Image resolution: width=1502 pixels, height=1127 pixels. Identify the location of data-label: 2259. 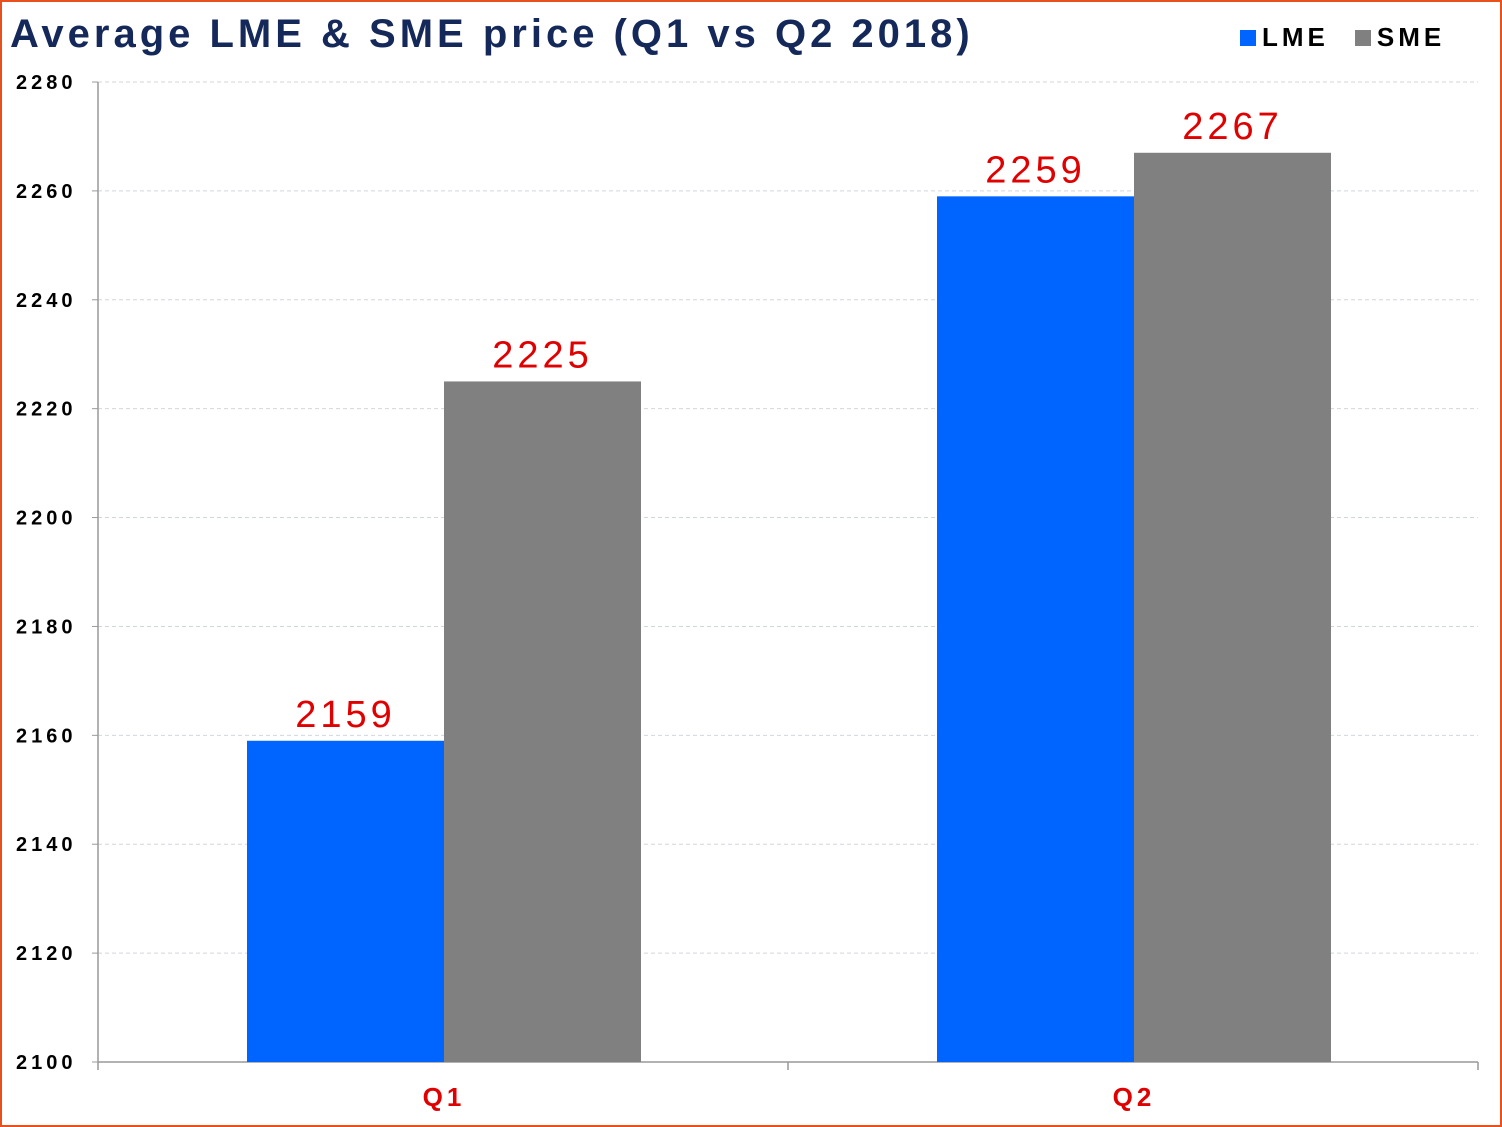
(1035, 170).